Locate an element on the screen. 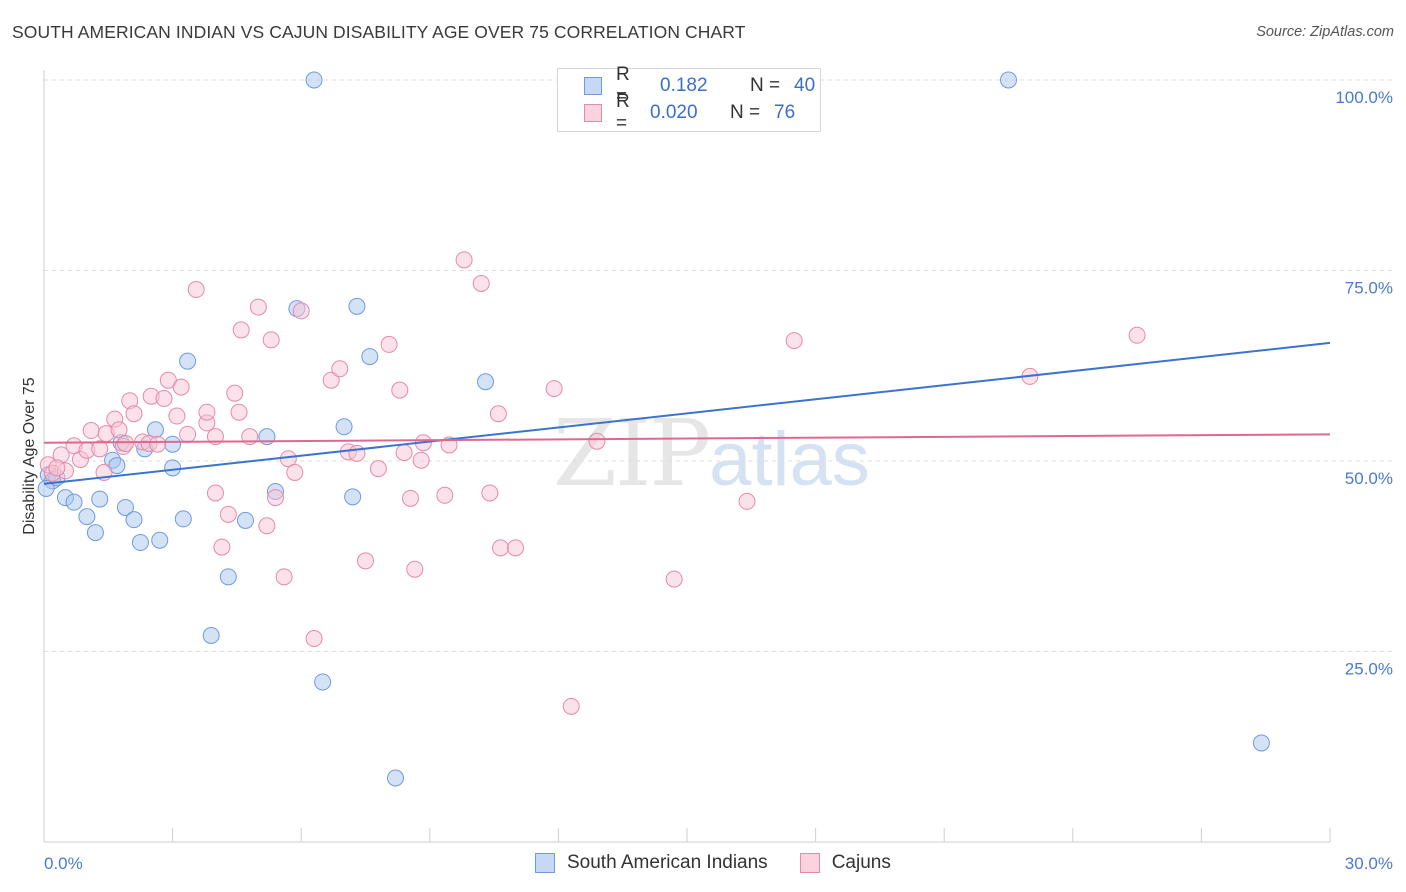 This screenshot has height=892, width=1406. trend-line-south-american-indians is located at coordinates (687, 413).